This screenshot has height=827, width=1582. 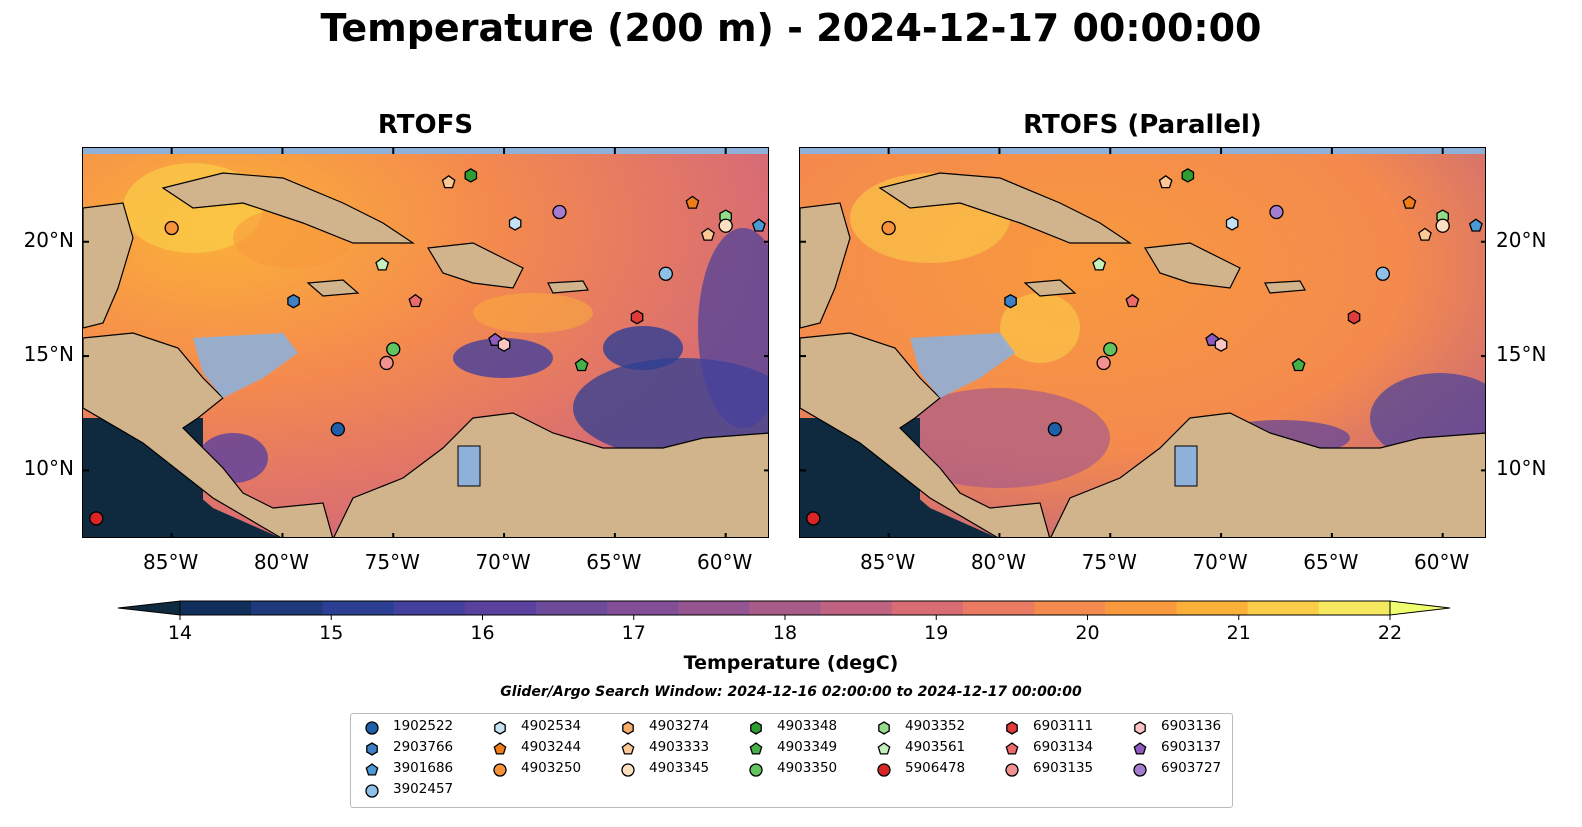 What do you see at coordinates (469, 466) in the screenshot?
I see `lake-maracaibo` at bounding box center [469, 466].